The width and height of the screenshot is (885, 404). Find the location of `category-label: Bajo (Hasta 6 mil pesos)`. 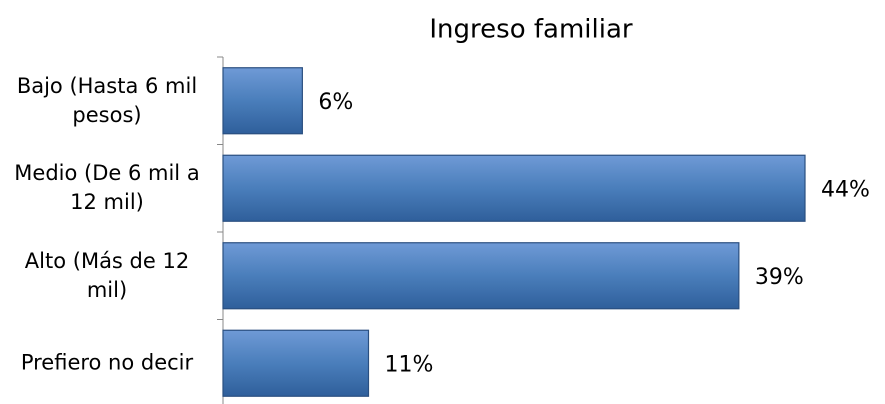

category-label: Bajo (Hasta 6 mil pesos) is located at coordinates (107, 100).